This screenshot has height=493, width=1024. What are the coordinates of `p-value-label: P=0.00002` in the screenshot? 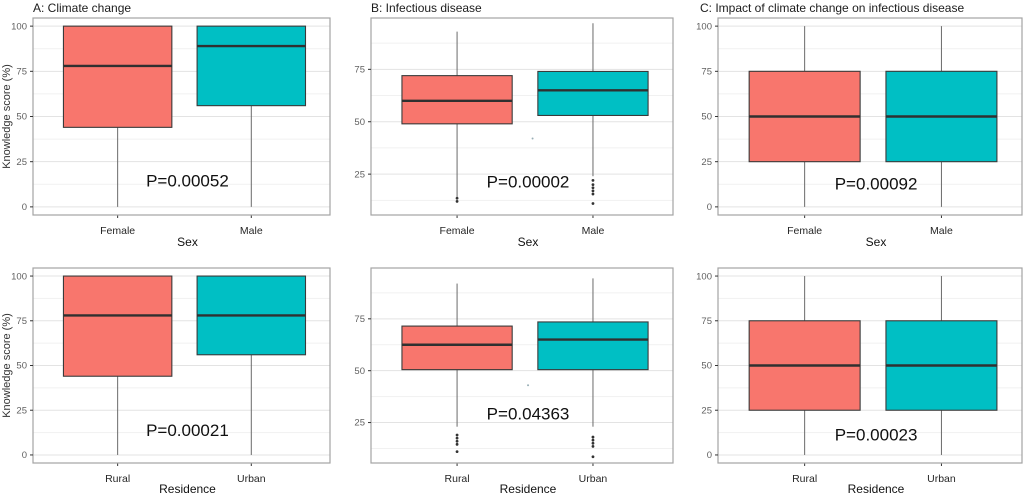 It's located at (528, 182).